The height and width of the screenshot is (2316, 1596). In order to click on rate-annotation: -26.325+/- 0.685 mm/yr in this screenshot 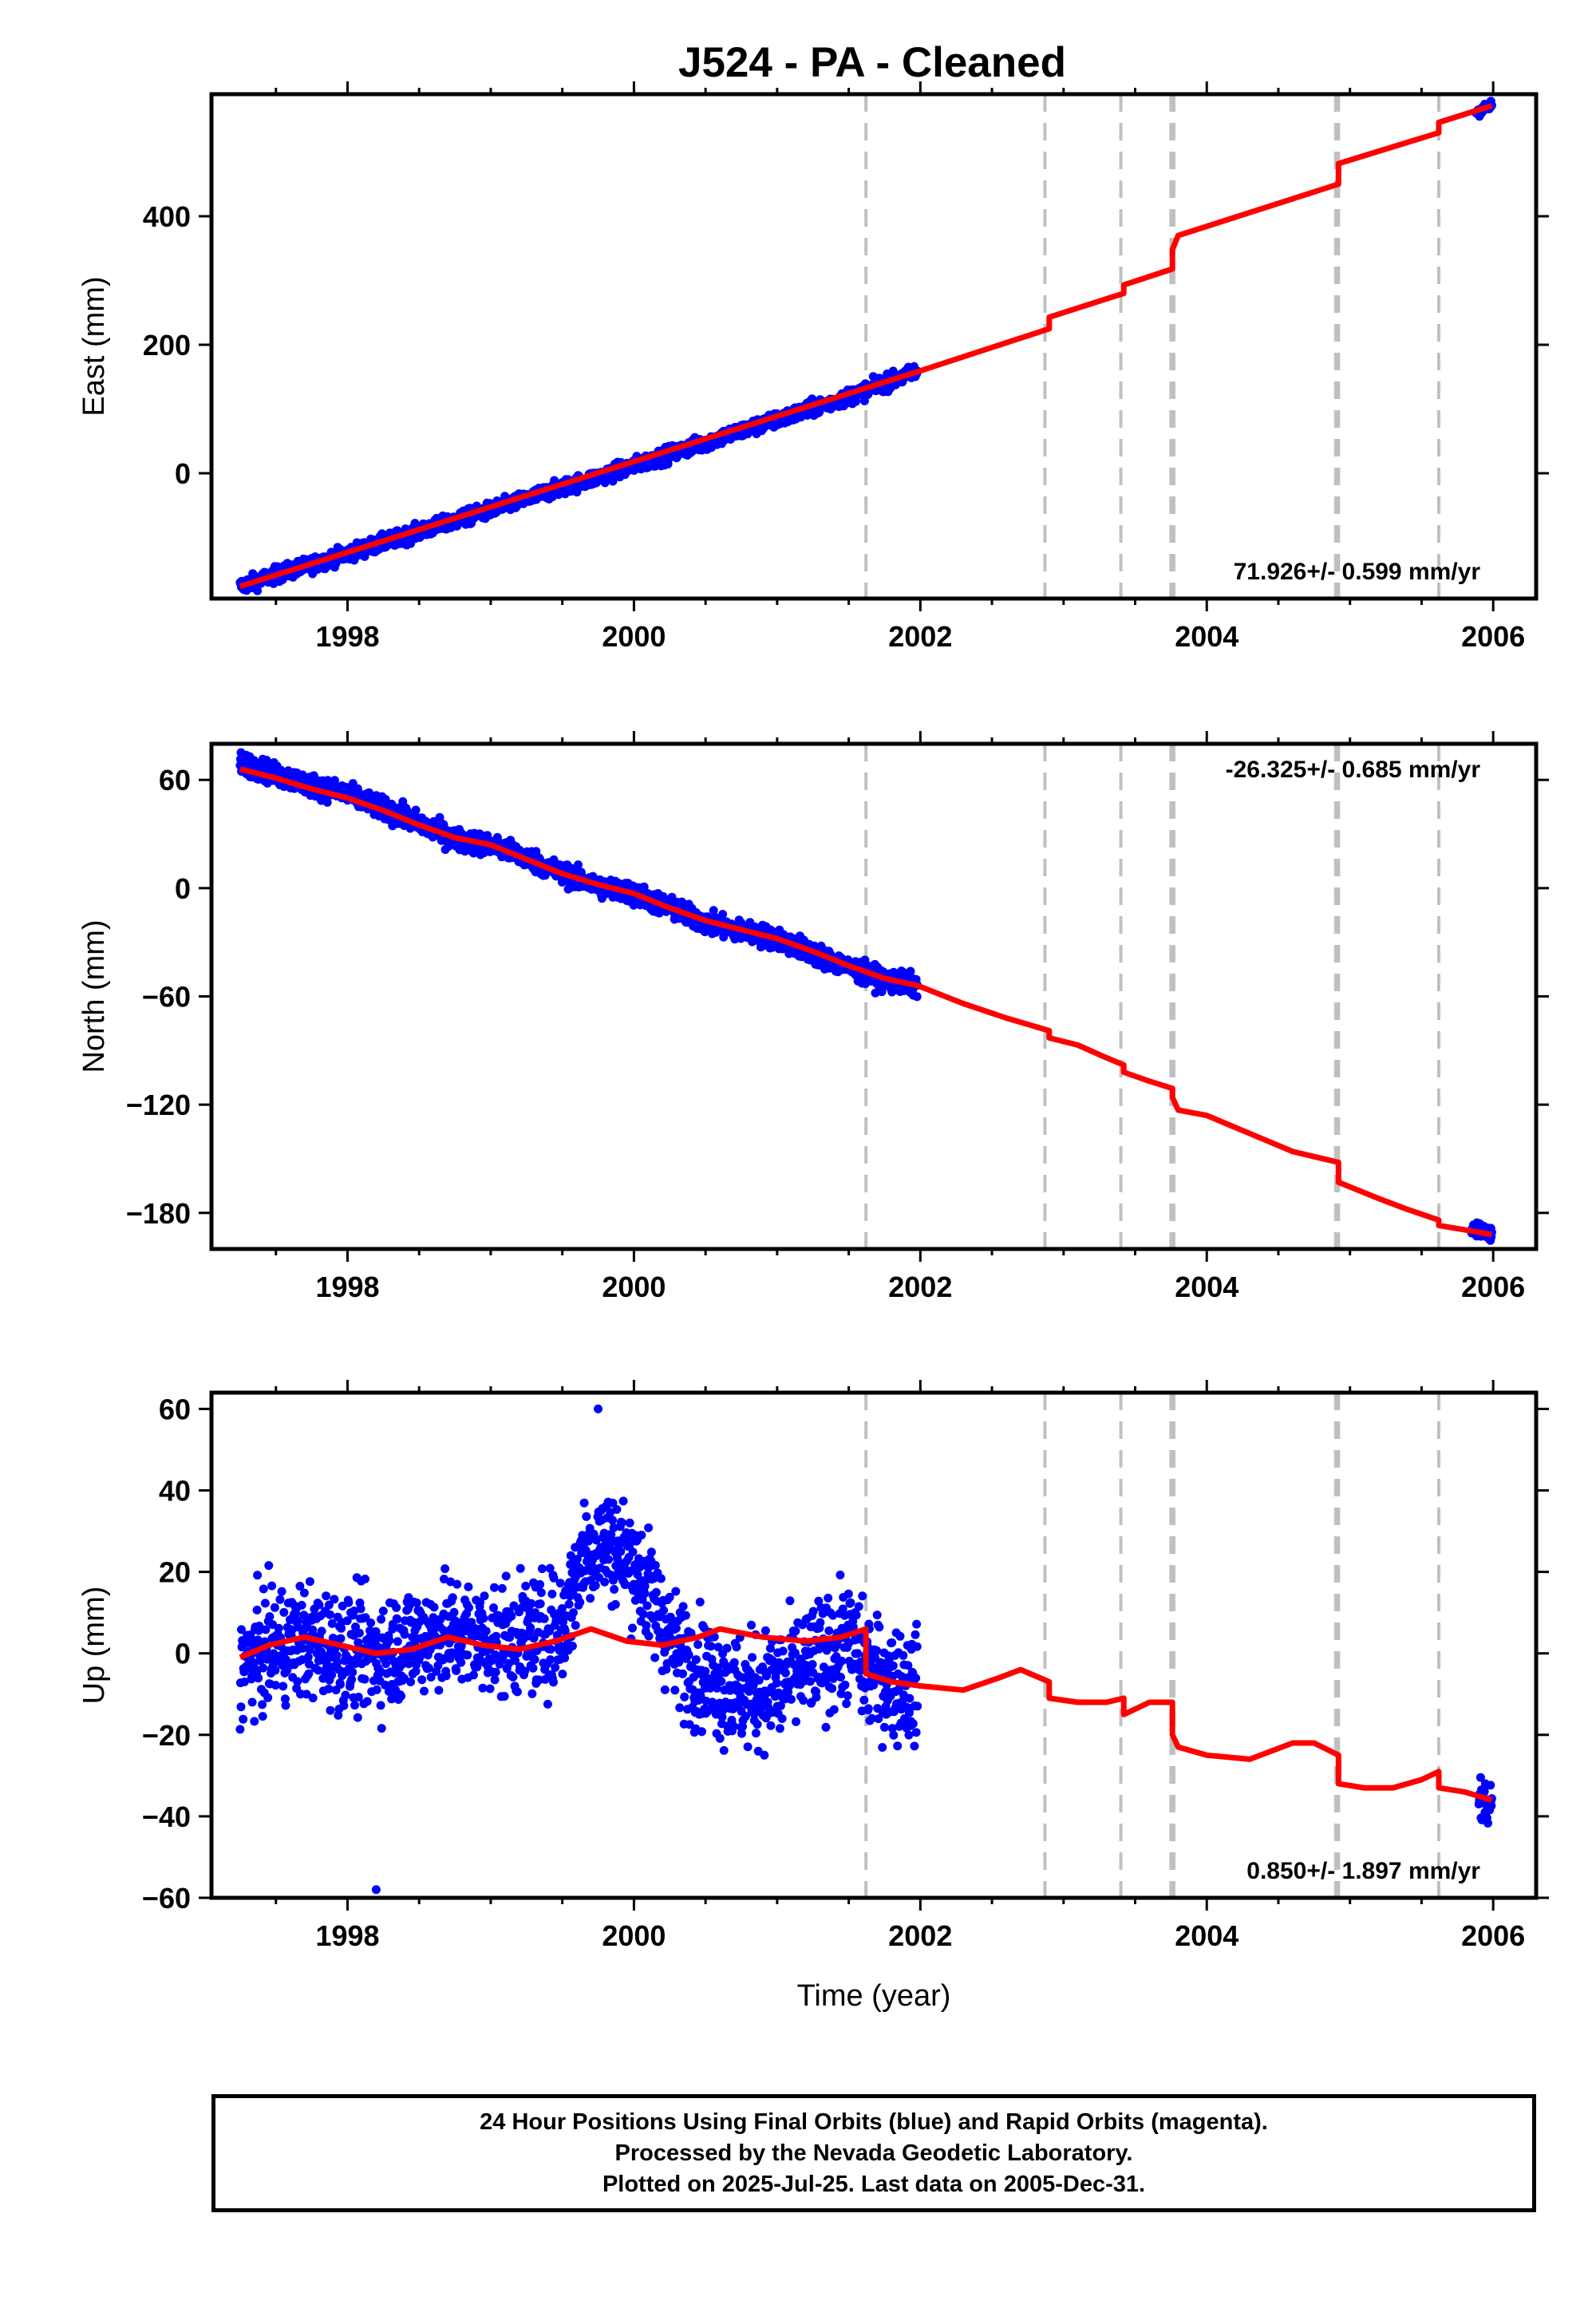, I will do `click(1353, 770)`.